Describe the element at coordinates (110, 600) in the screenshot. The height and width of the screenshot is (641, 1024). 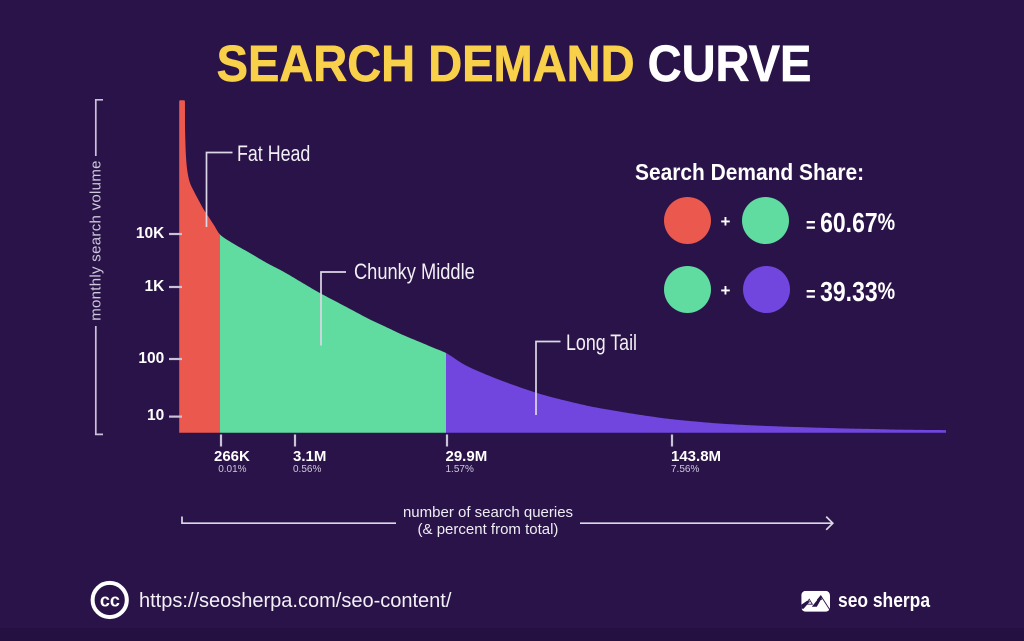
I see `svg-text: cc` at that location.